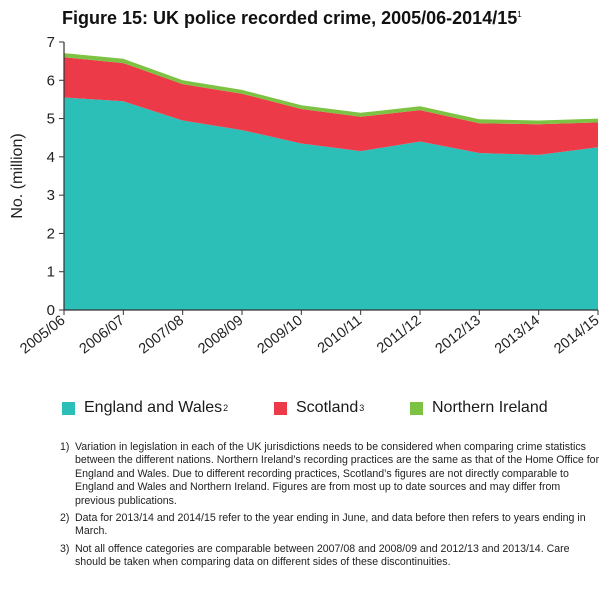  What do you see at coordinates (161, 335) in the screenshot?
I see `x-tick-label: 2007/08` at bounding box center [161, 335].